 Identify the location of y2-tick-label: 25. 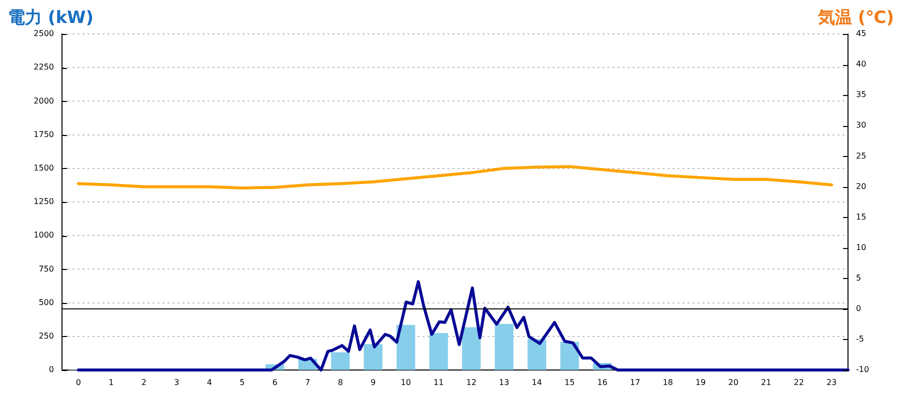
(861, 155).